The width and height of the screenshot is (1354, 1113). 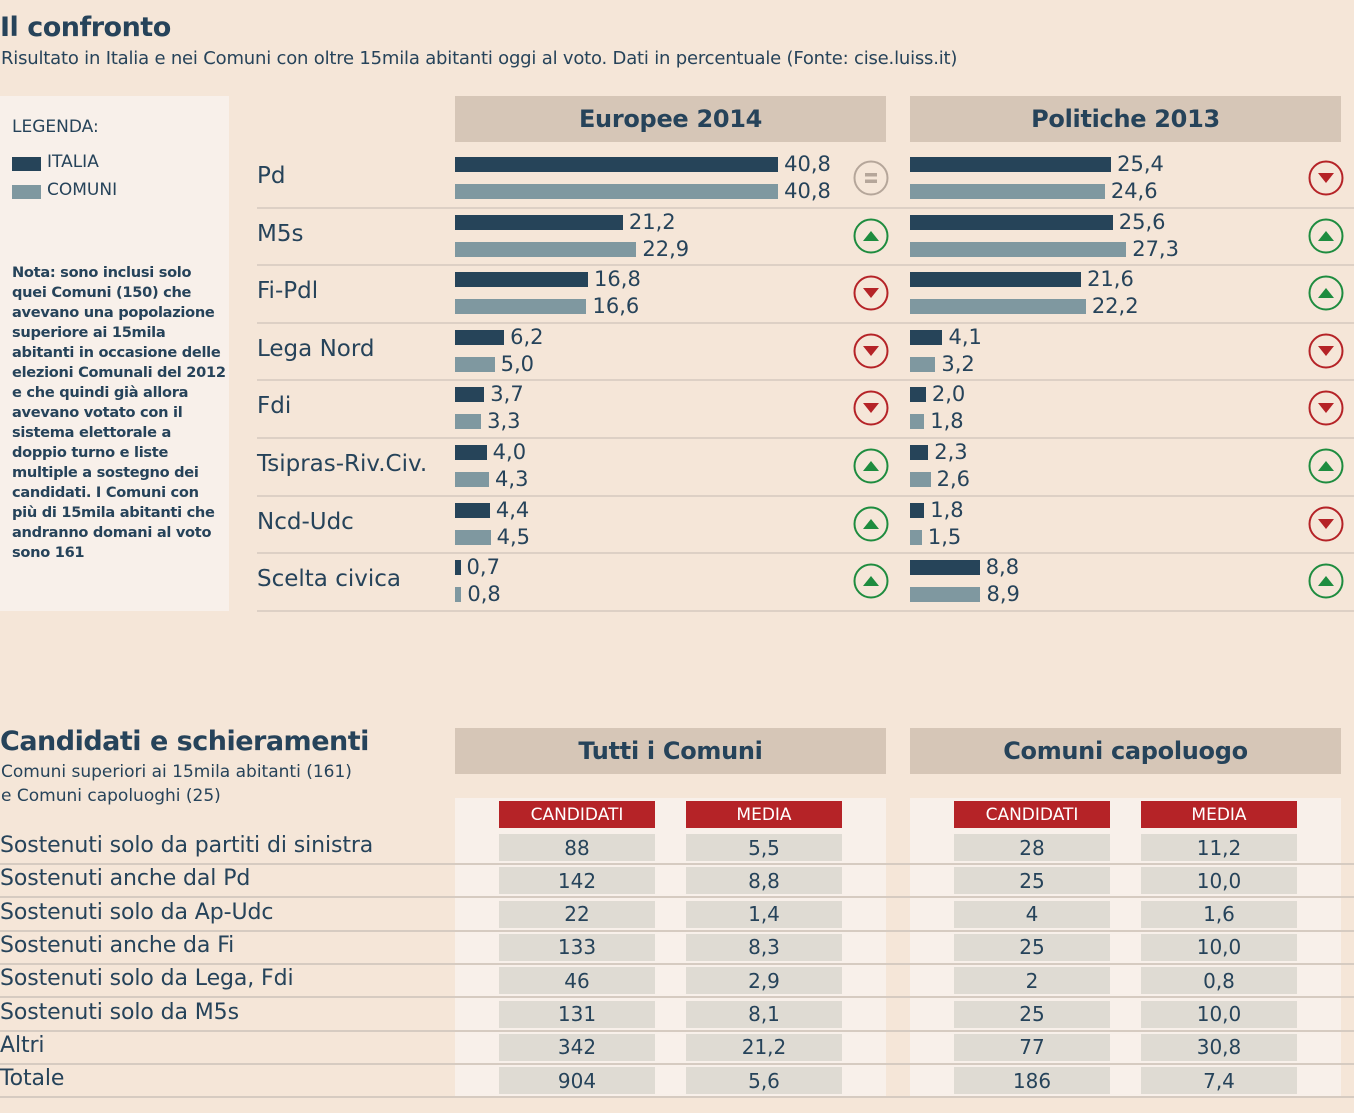 I want to click on cell-media: 21,2, so click(x=764, y=1047).